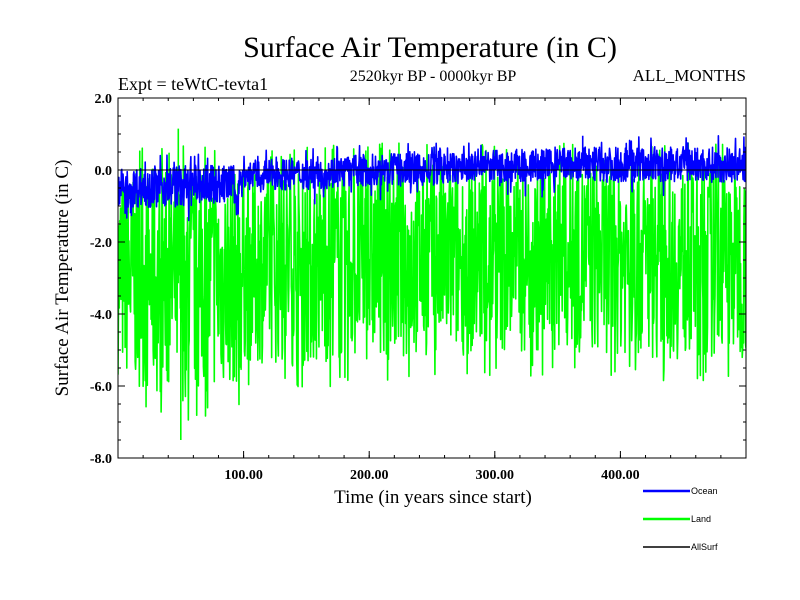  Describe the element at coordinates (101, 315) in the screenshot. I see `y-tick-label: -4.0` at that location.